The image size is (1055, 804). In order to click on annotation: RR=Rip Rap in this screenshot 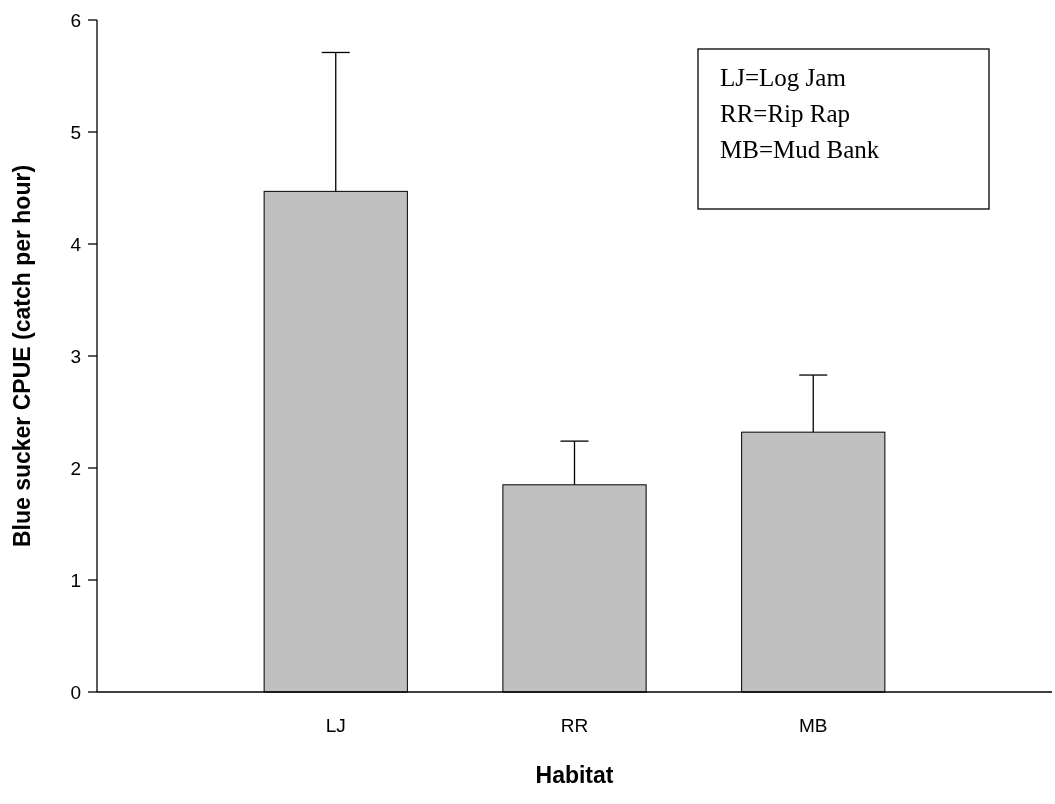, I will do `click(785, 113)`.